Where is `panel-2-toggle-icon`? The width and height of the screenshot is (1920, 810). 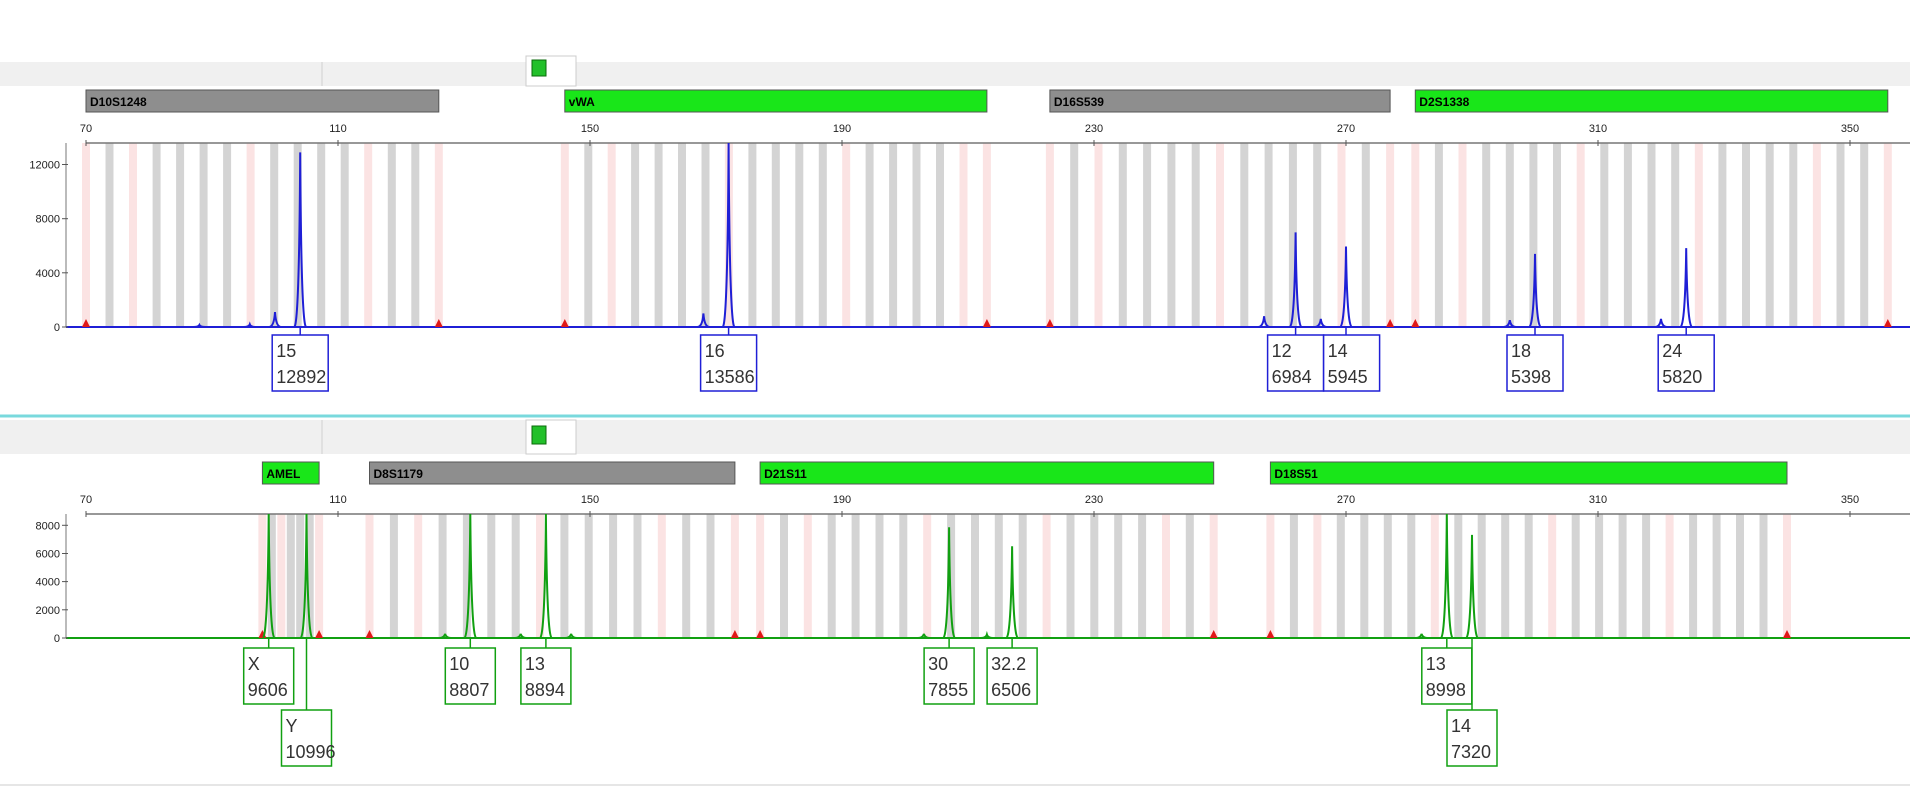 panel-2-toggle-icon is located at coordinates (539, 435).